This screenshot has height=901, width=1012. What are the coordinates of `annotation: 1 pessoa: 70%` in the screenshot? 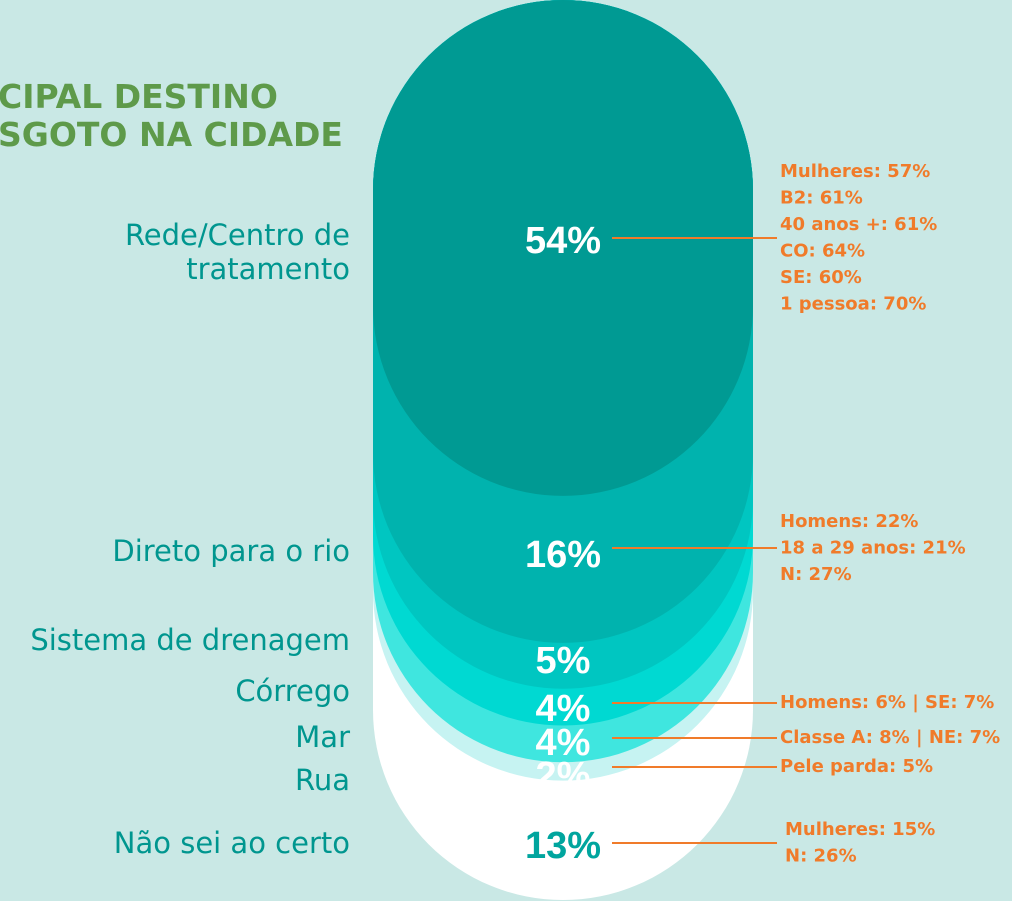 It's located at (853, 304).